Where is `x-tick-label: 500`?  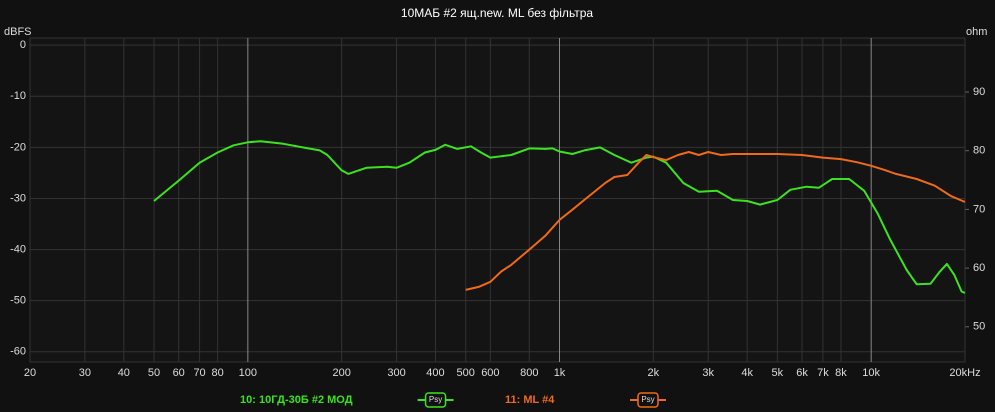 x-tick-label: 500 is located at coordinates (466, 373).